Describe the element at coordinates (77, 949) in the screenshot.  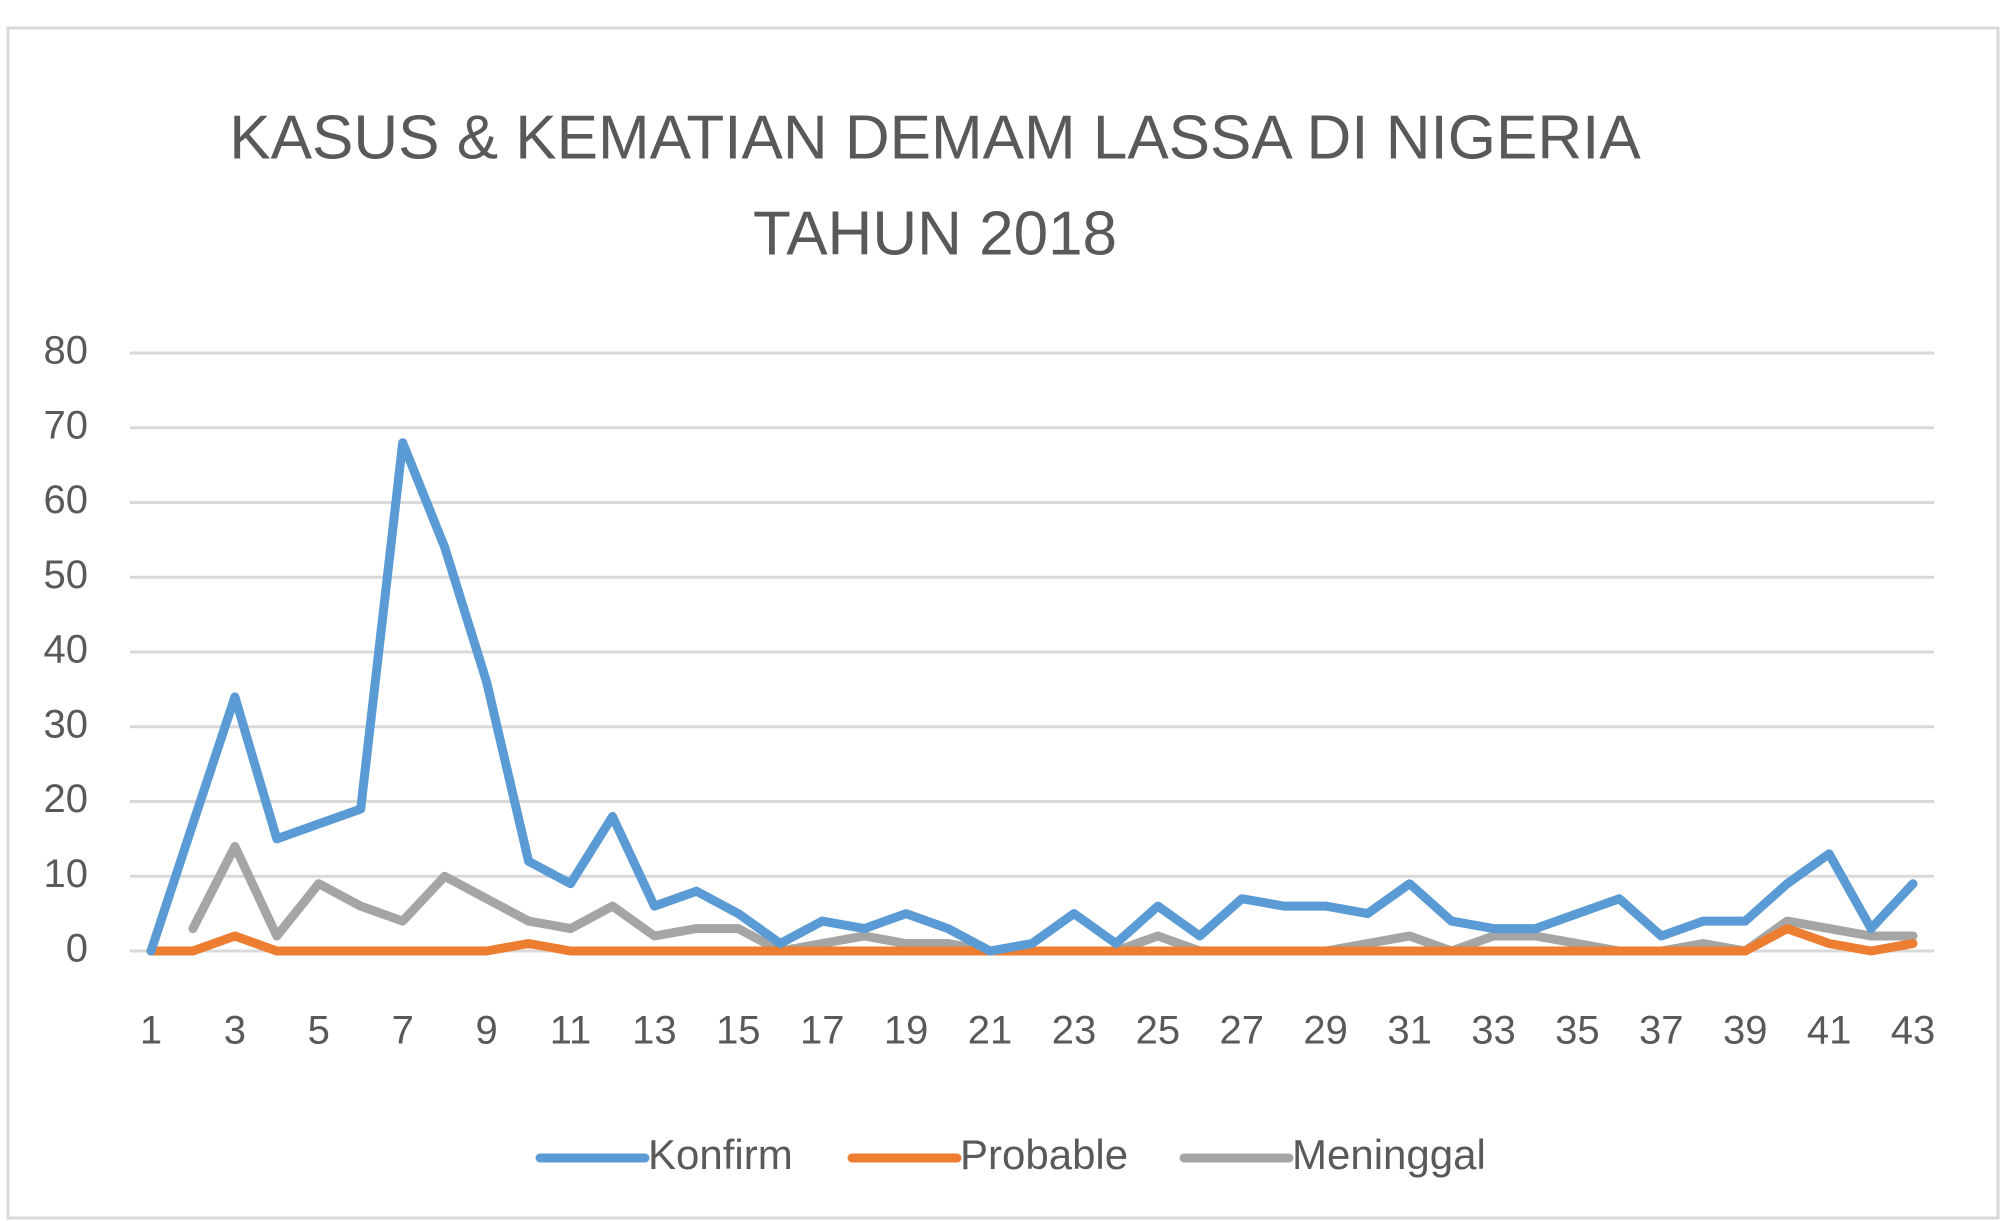
I see `y-tick-label: 0` at that location.